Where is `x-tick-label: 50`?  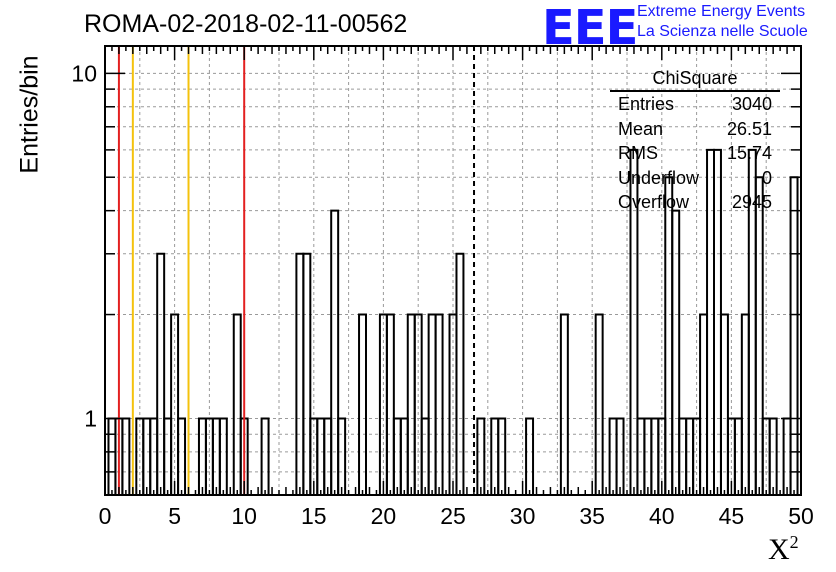
x-tick-label: 50 is located at coordinates (801, 516).